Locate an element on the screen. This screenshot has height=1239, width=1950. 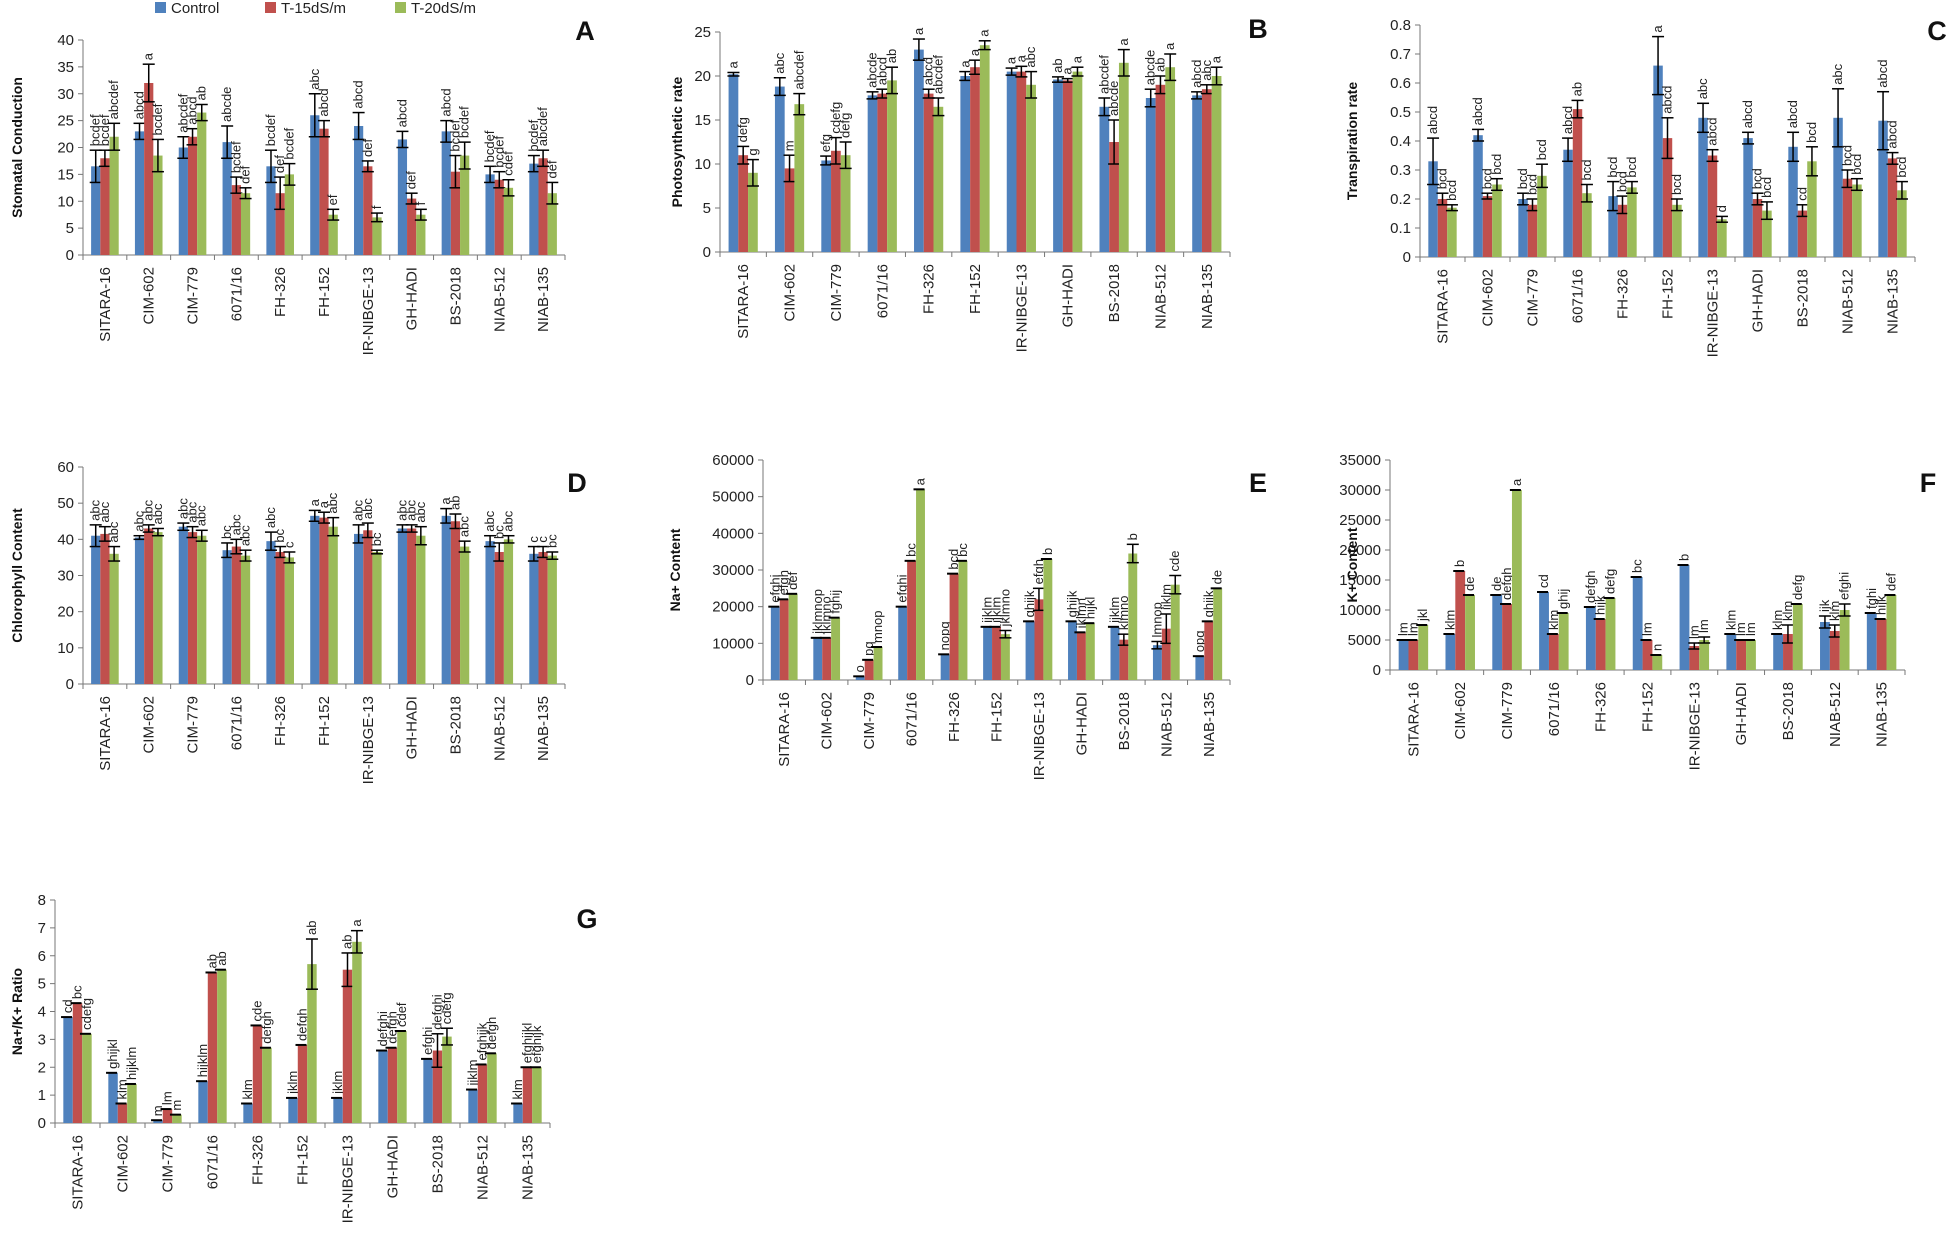
significance-letter: hijk is located at coordinates (1600, 605).